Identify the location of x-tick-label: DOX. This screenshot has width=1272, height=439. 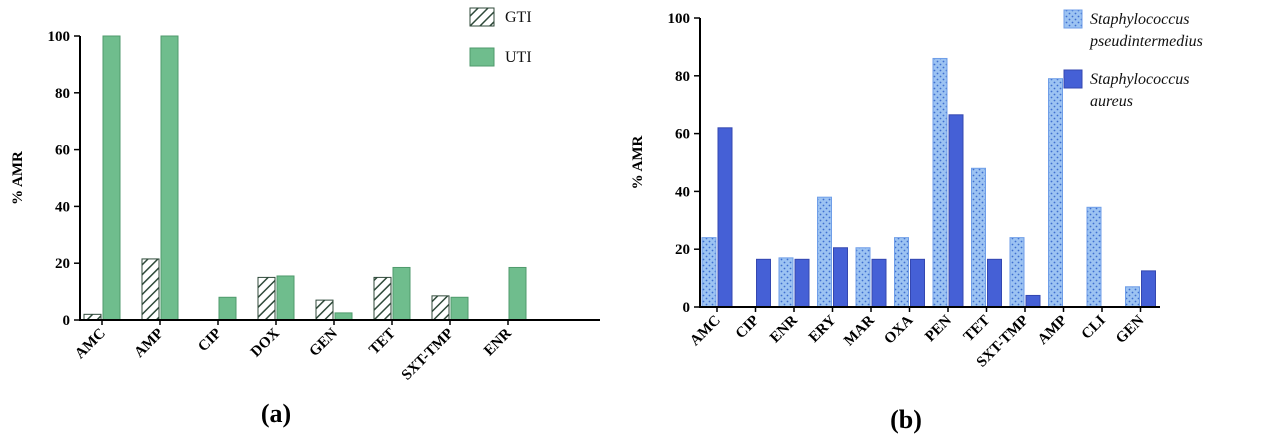
(265, 342).